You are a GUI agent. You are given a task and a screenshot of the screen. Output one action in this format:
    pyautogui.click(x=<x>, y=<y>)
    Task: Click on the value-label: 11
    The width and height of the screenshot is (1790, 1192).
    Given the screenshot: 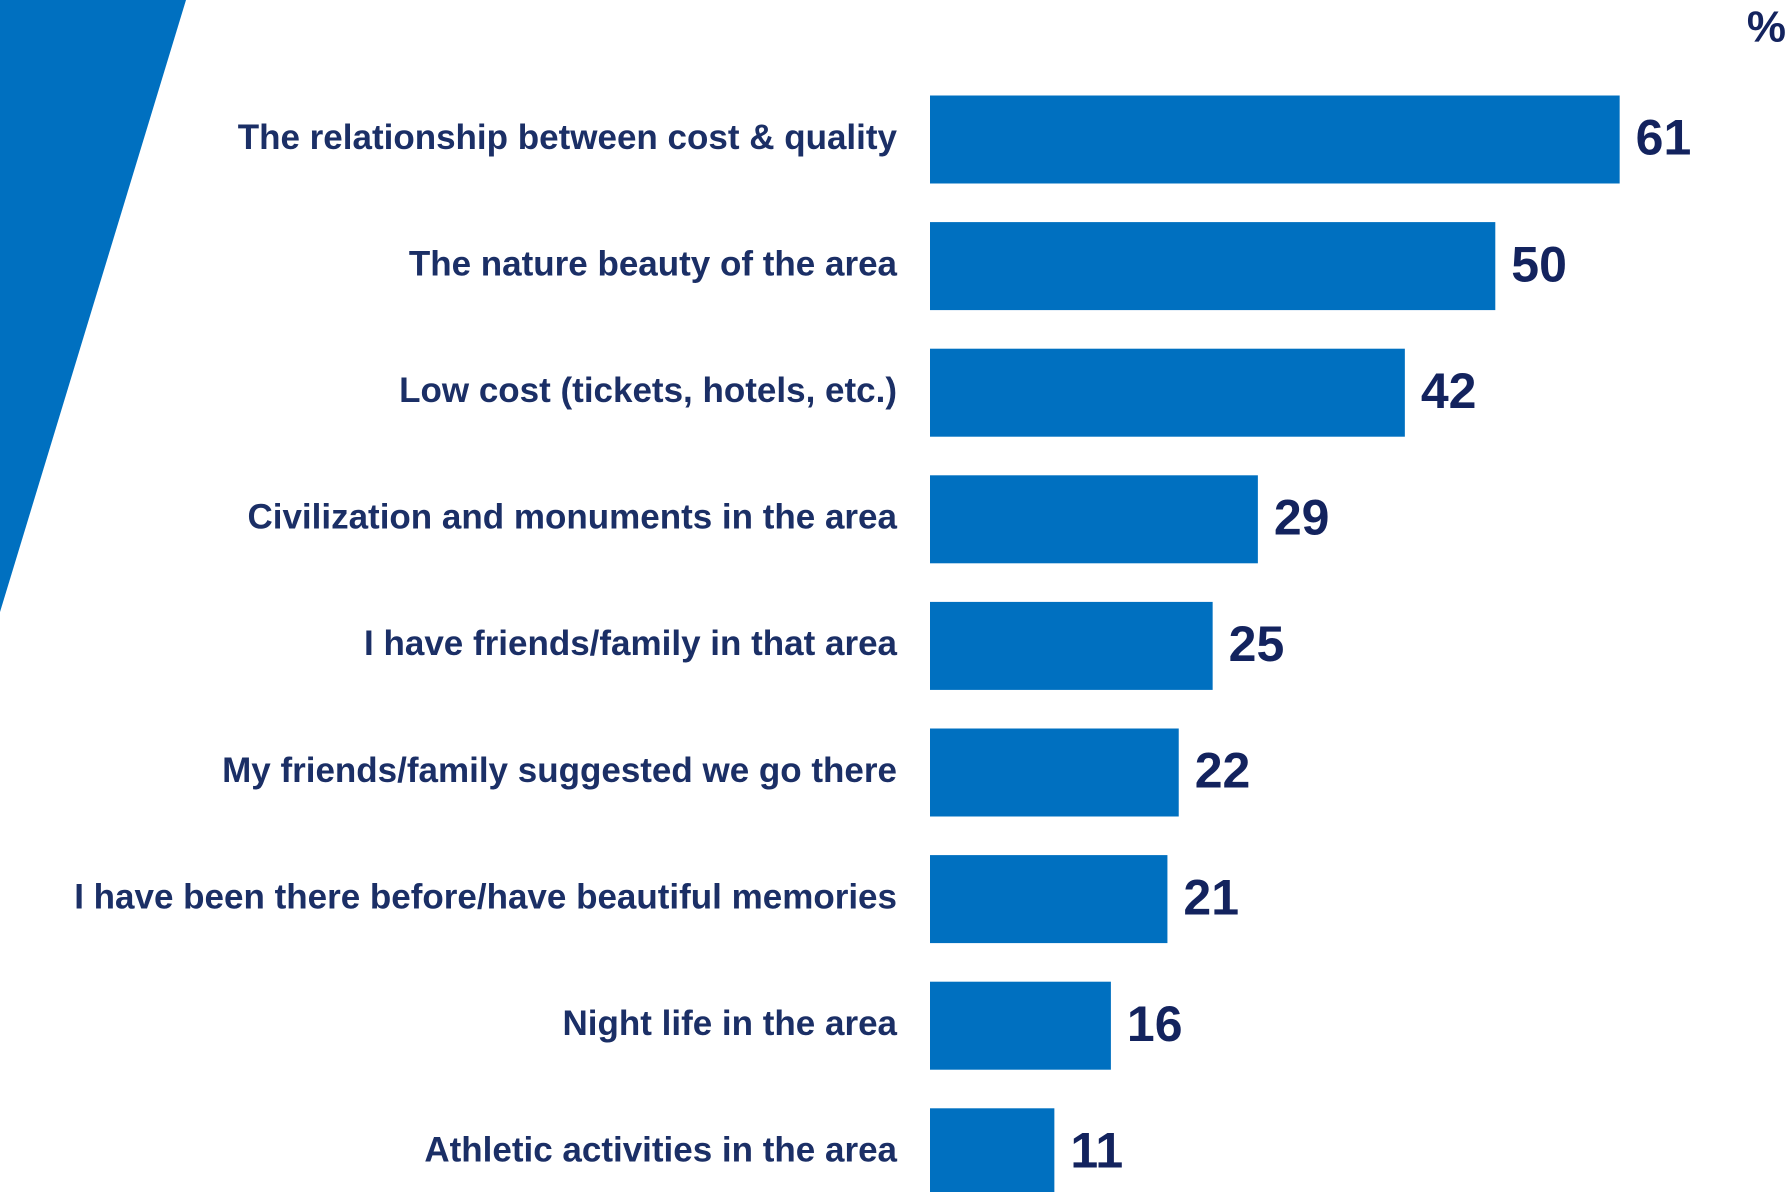 What is the action you would take?
    pyautogui.click(x=1096, y=1151)
    